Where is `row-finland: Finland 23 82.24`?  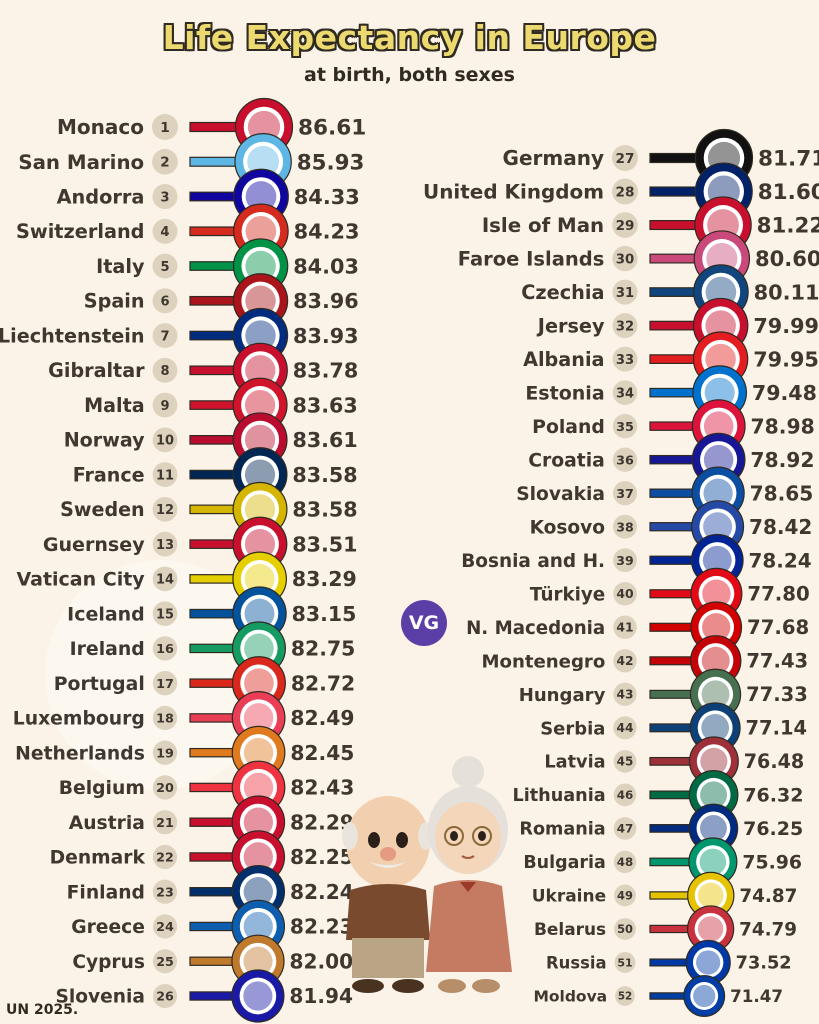 row-finland: Finland 23 82.24 is located at coordinates (210, 891).